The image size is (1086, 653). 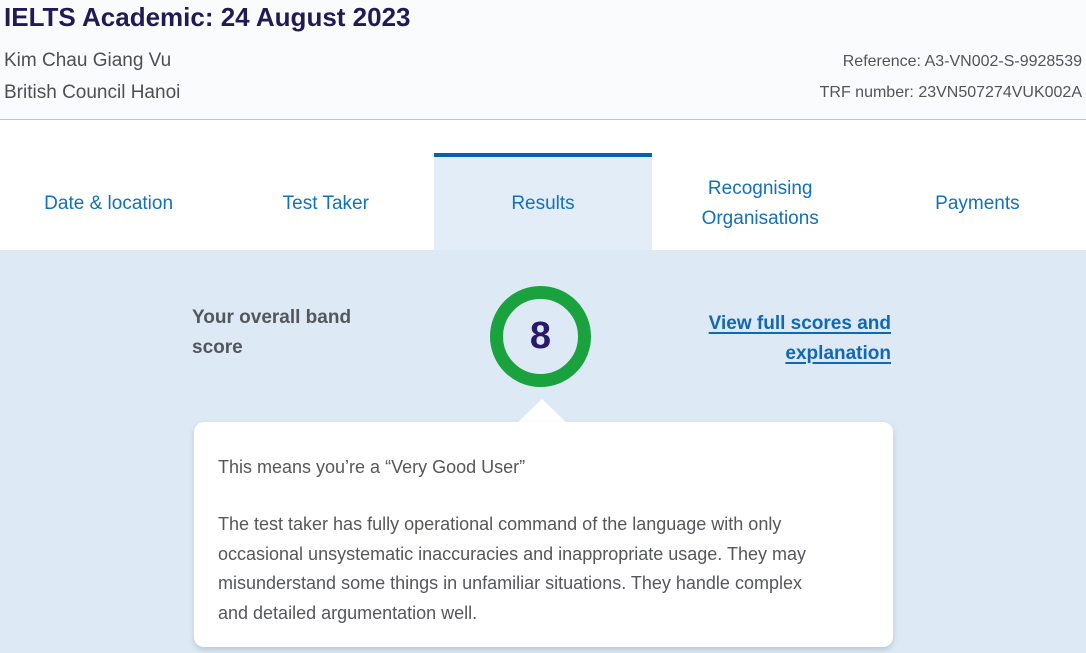 What do you see at coordinates (542, 411) in the screenshot?
I see `card-pointer-triangle` at bounding box center [542, 411].